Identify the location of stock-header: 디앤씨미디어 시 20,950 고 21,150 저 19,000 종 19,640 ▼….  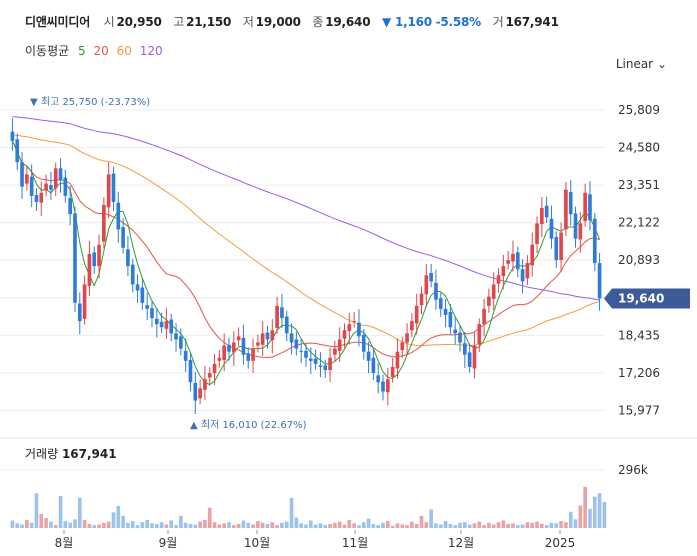
(296, 21).